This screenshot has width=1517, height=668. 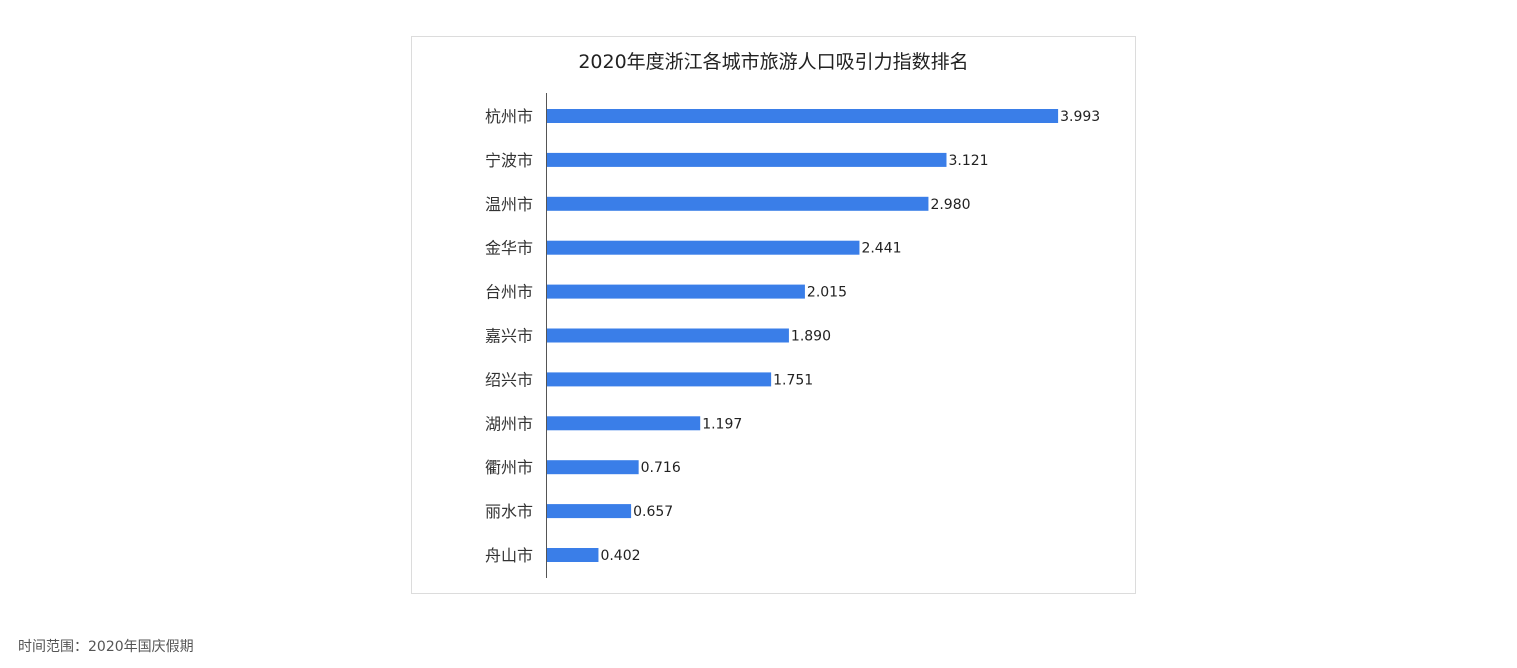 I want to click on category-label: 衢州市, so click(x=509, y=467).